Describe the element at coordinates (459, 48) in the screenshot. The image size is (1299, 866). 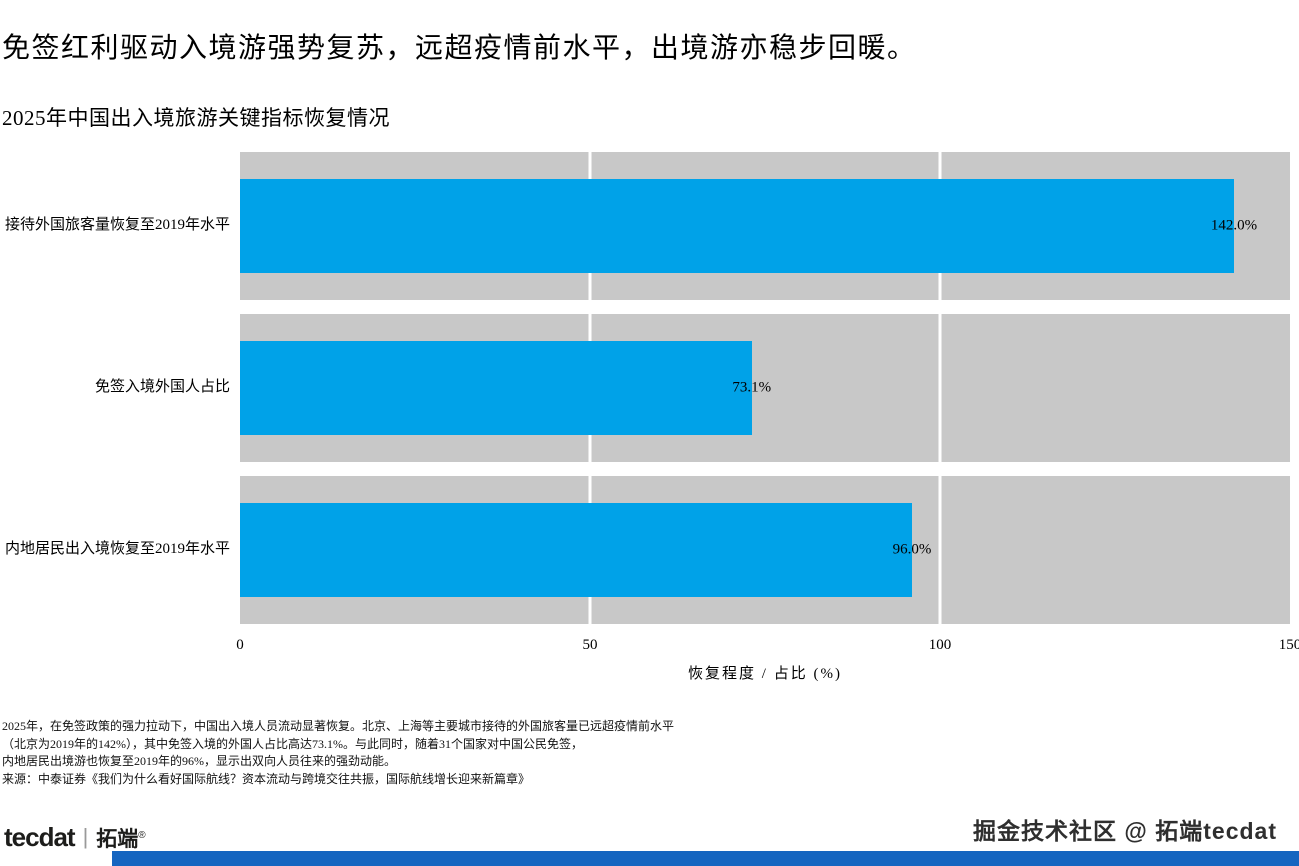
I see `headline: 免签红利驱动入境游强势复苏，远超疫情前水平，出境游亦稳步回暖。` at that location.